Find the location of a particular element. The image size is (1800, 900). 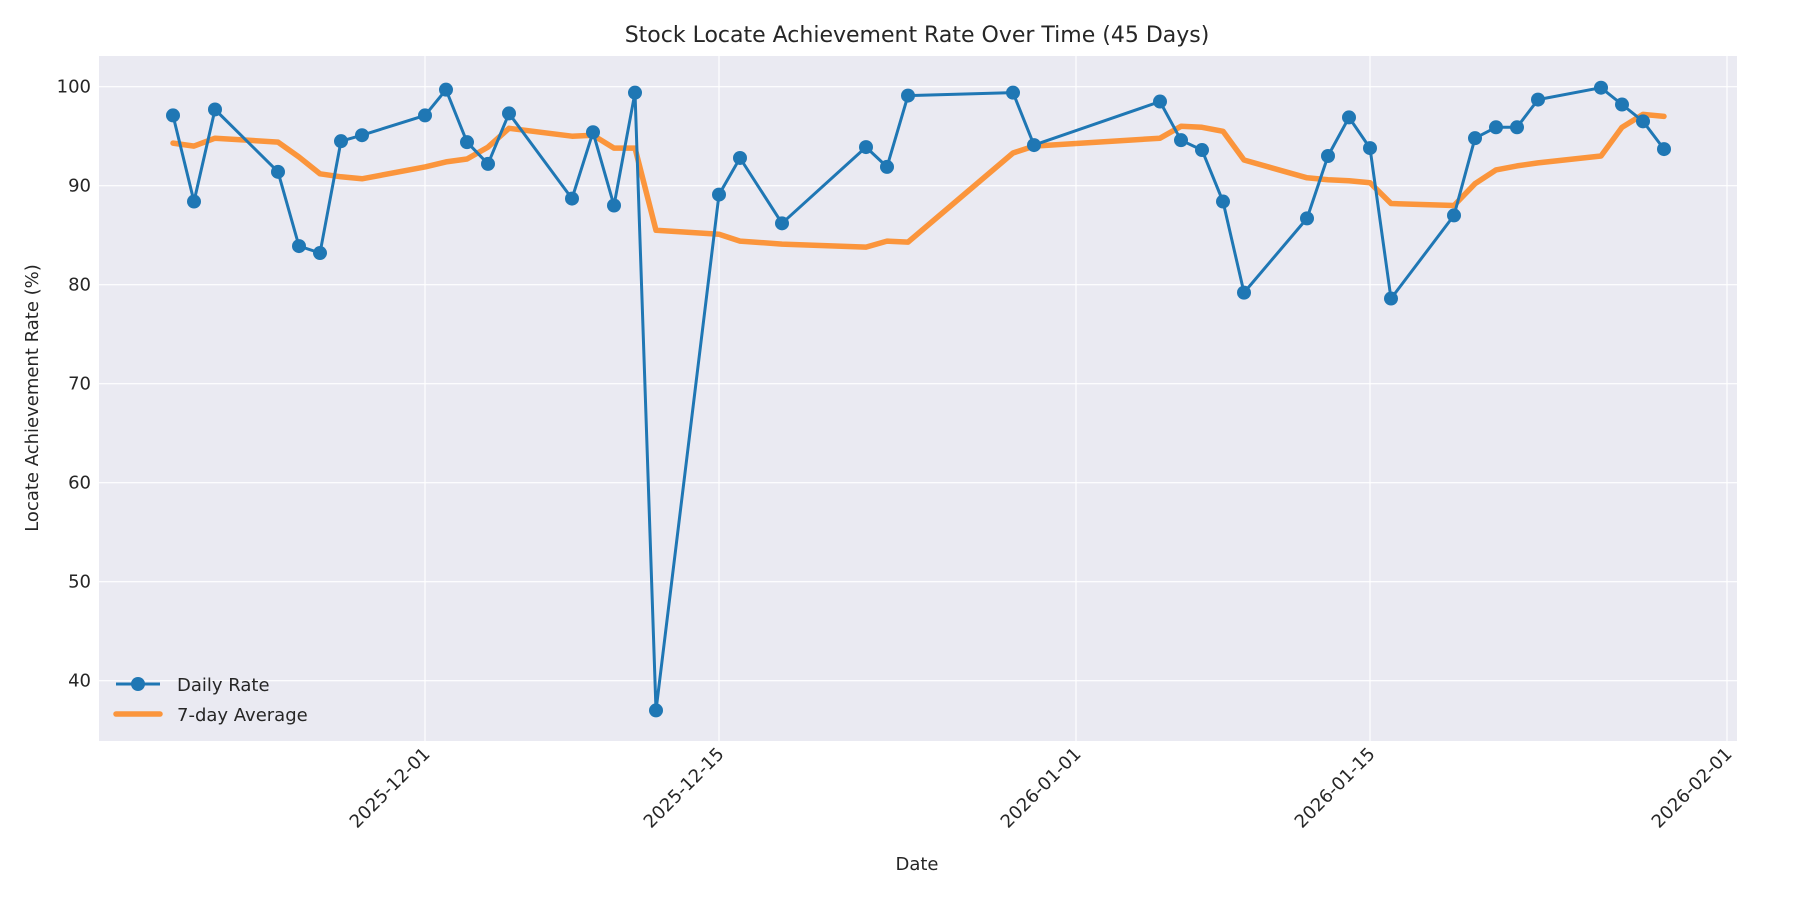

x-tick-label: 2026-01-01 is located at coordinates (1041, 788).